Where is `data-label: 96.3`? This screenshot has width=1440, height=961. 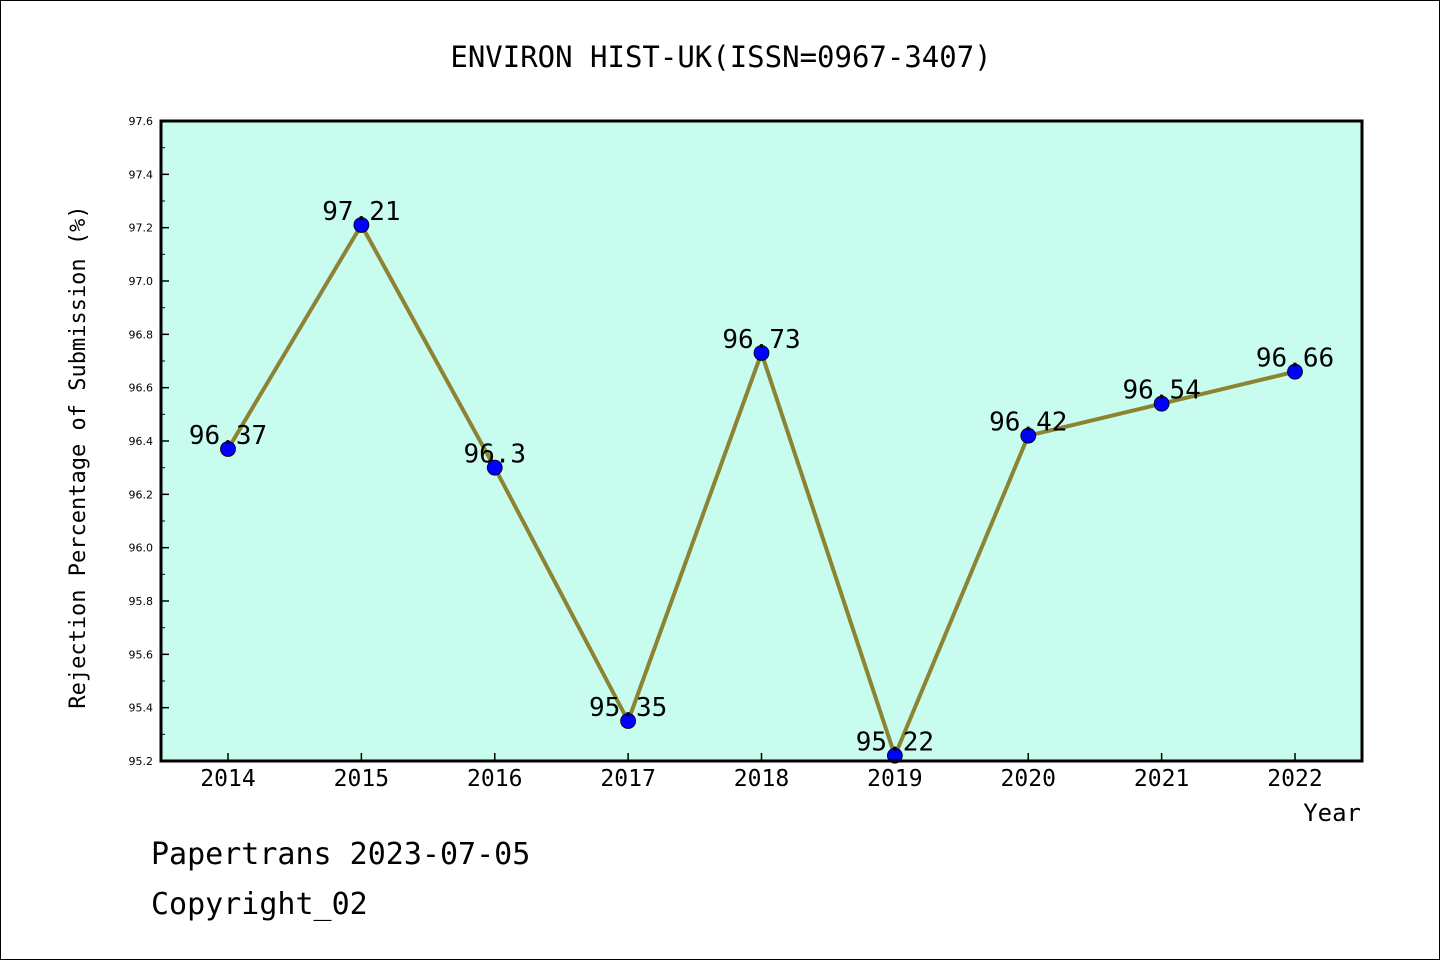 data-label: 96.3 is located at coordinates (494, 455).